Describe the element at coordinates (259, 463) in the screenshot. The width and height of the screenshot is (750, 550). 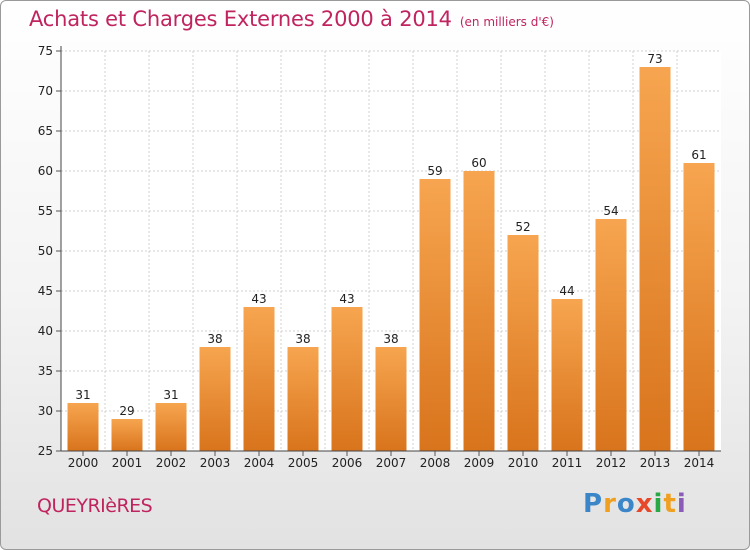
I see `x-tick-label: 2004` at that location.